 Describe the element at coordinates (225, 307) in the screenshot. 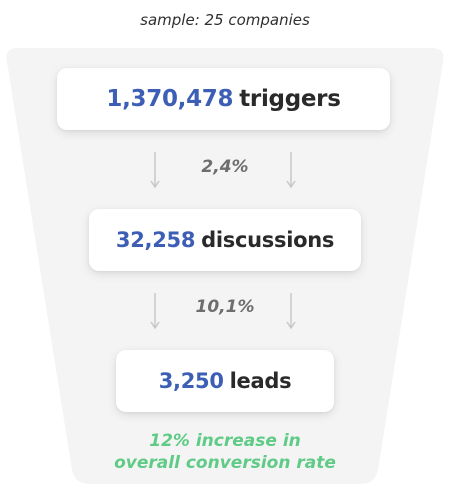

I see `conversion-rate: 10,1%` at that location.